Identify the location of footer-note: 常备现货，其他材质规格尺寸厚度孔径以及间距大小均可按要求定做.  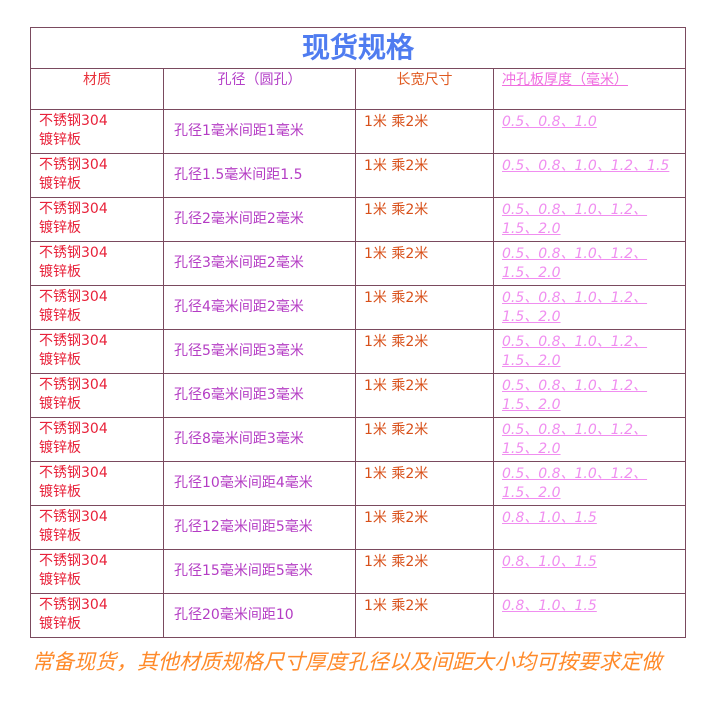
(347, 662).